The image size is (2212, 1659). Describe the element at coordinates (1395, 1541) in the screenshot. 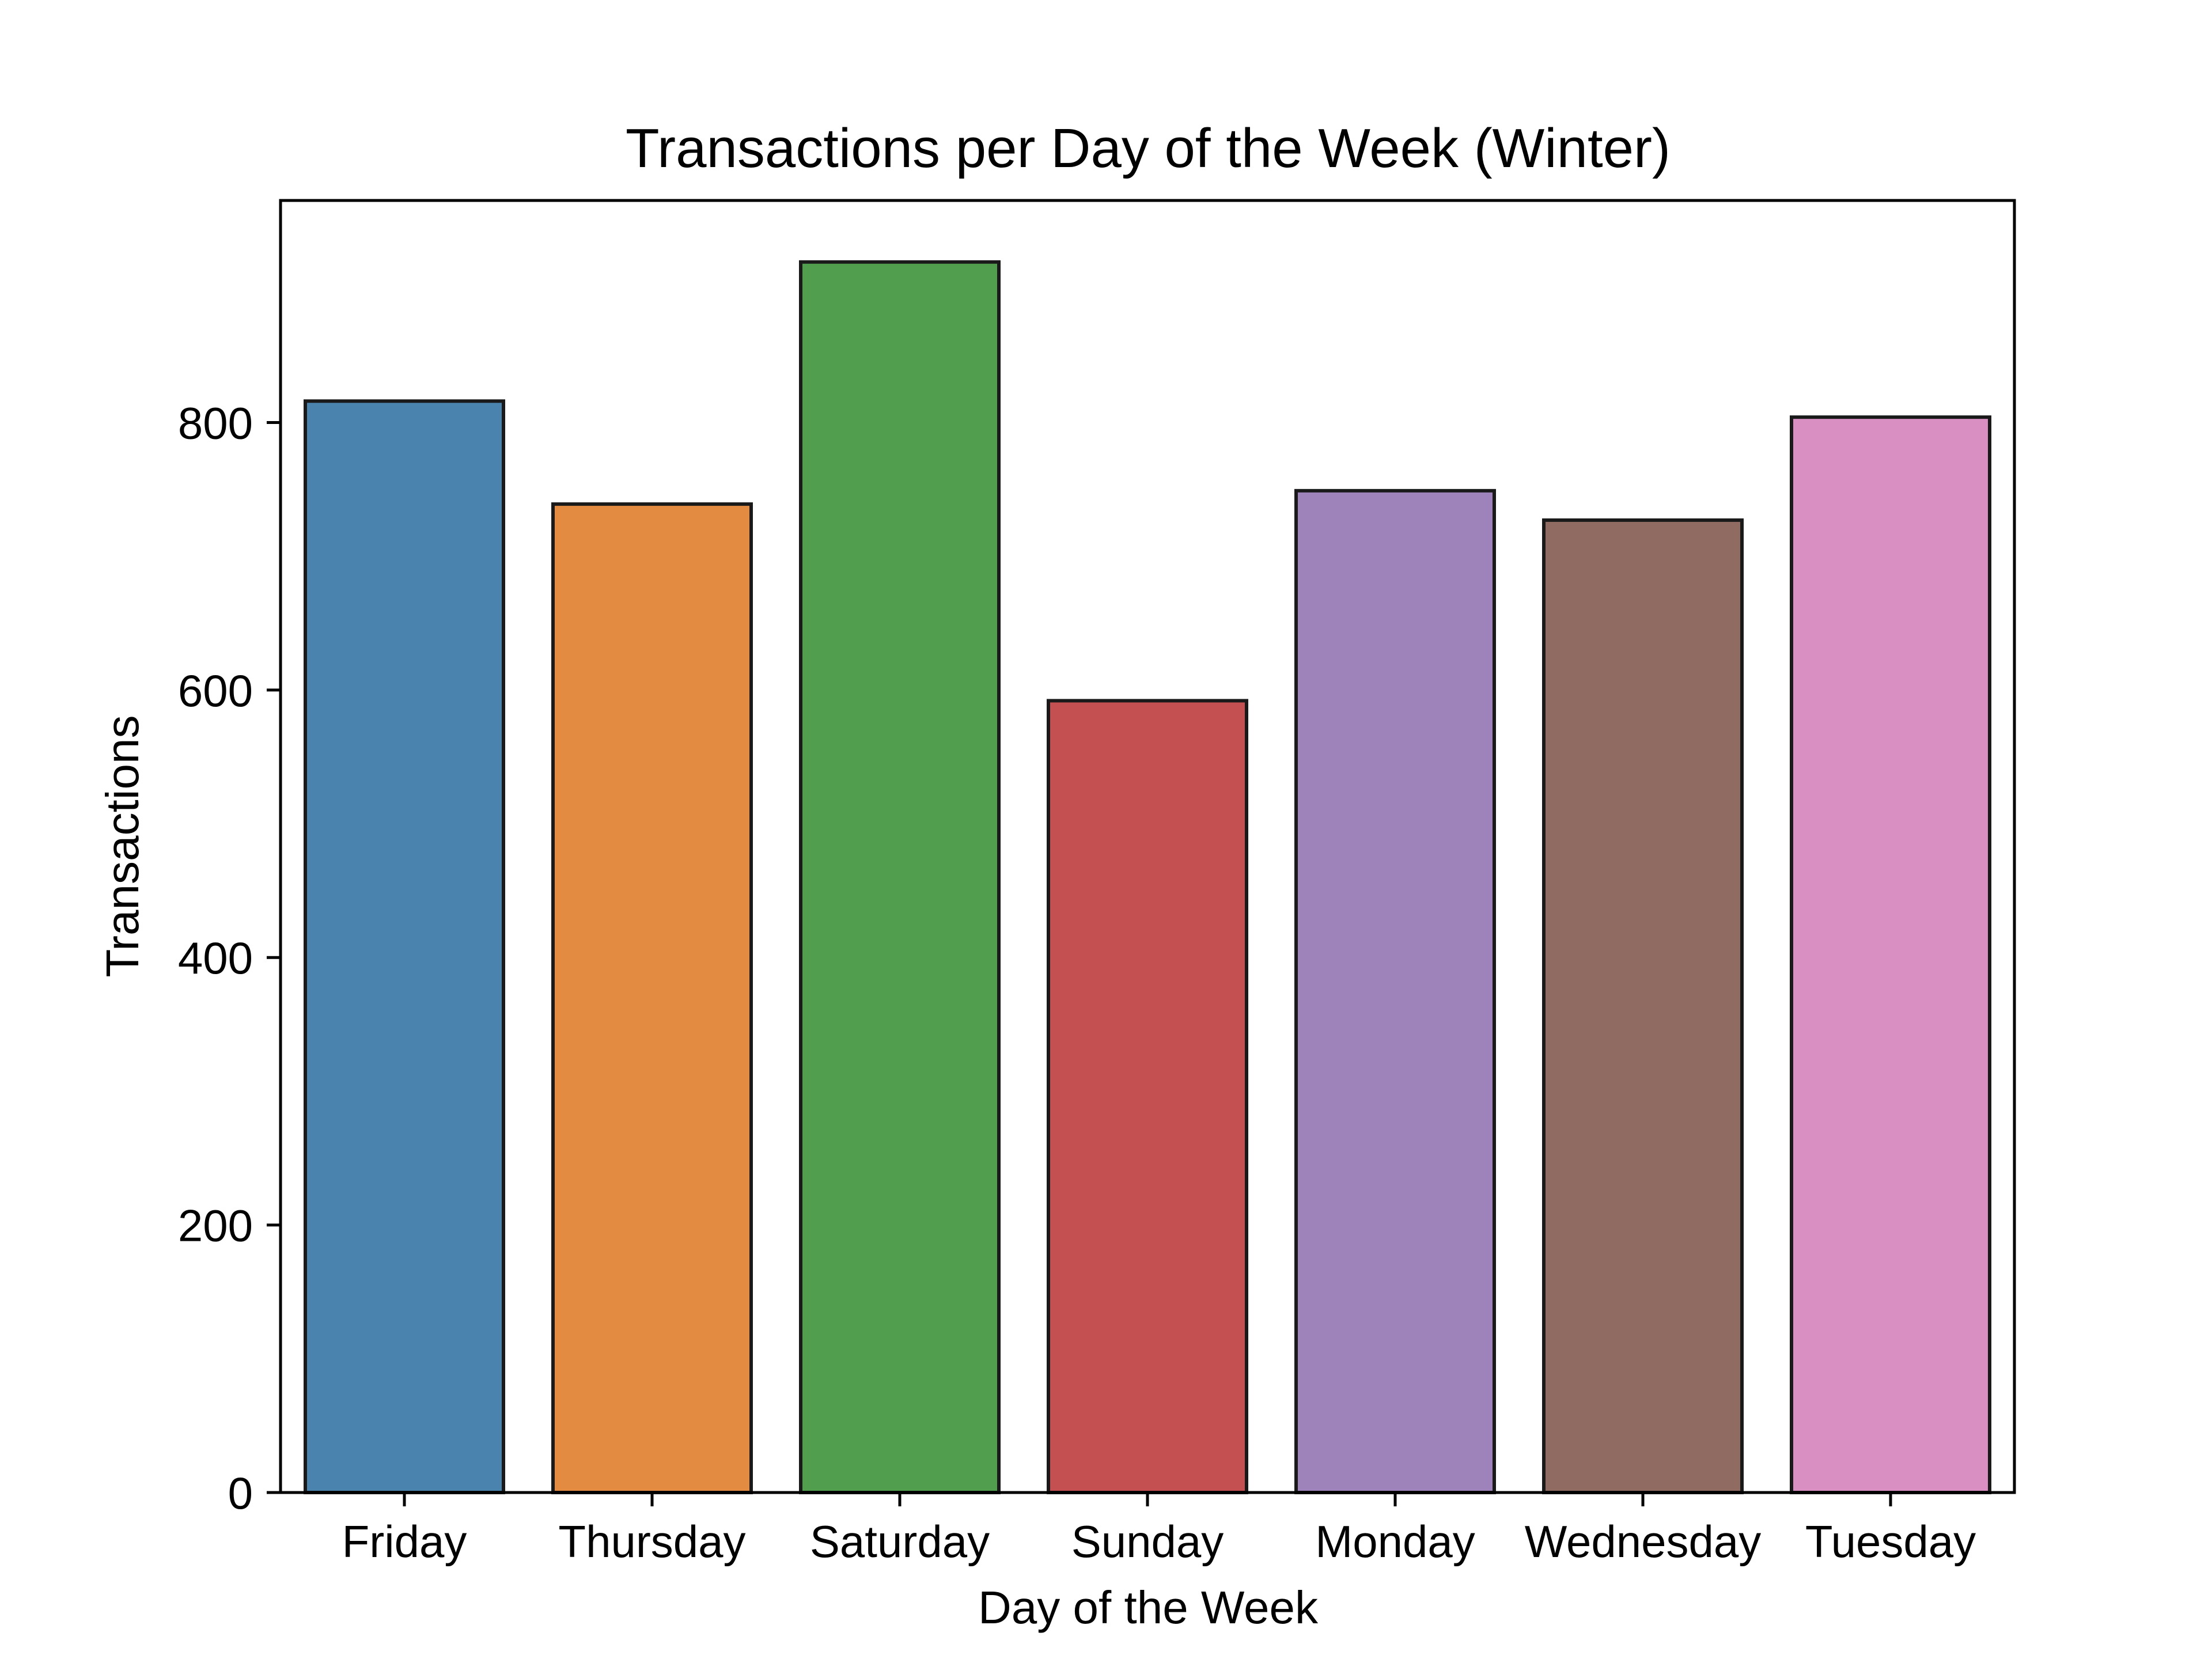

I see `x-tick-label-monday: Monday` at that location.